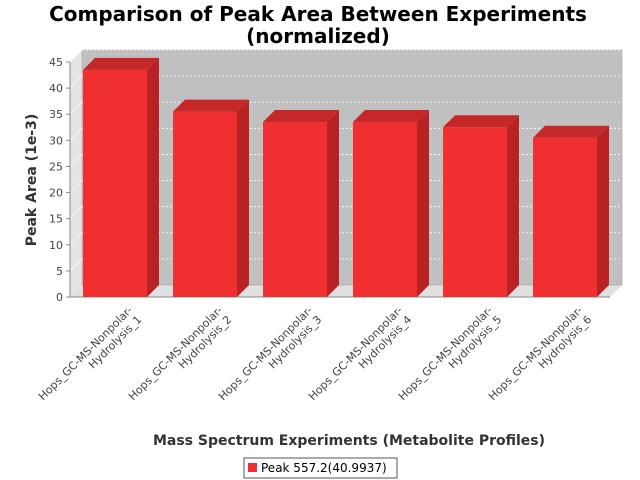 The image size is (640, 480). What do you see at coordinates (252, 467) in the screenshot?
I see `legend-swatch` at bounding box center [252, 467].